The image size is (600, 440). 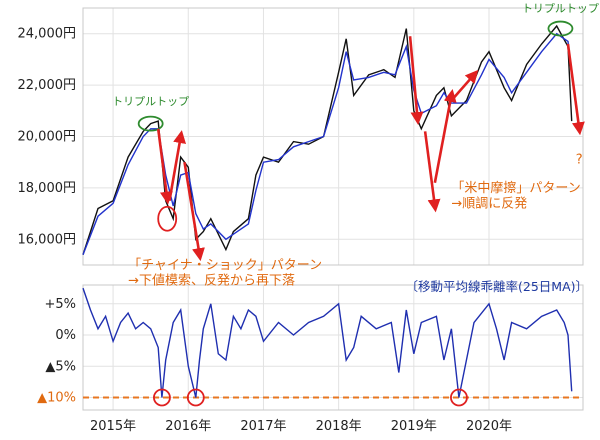 I want to click on annotation-text-5: 「米中摩擦」パターン, so click(x=515, y=188).